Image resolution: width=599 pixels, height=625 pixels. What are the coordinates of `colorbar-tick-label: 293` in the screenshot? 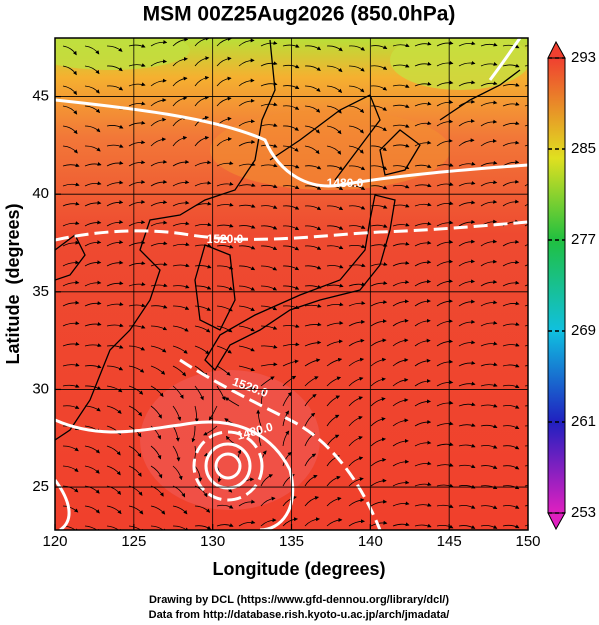 It's located at (583, 57).